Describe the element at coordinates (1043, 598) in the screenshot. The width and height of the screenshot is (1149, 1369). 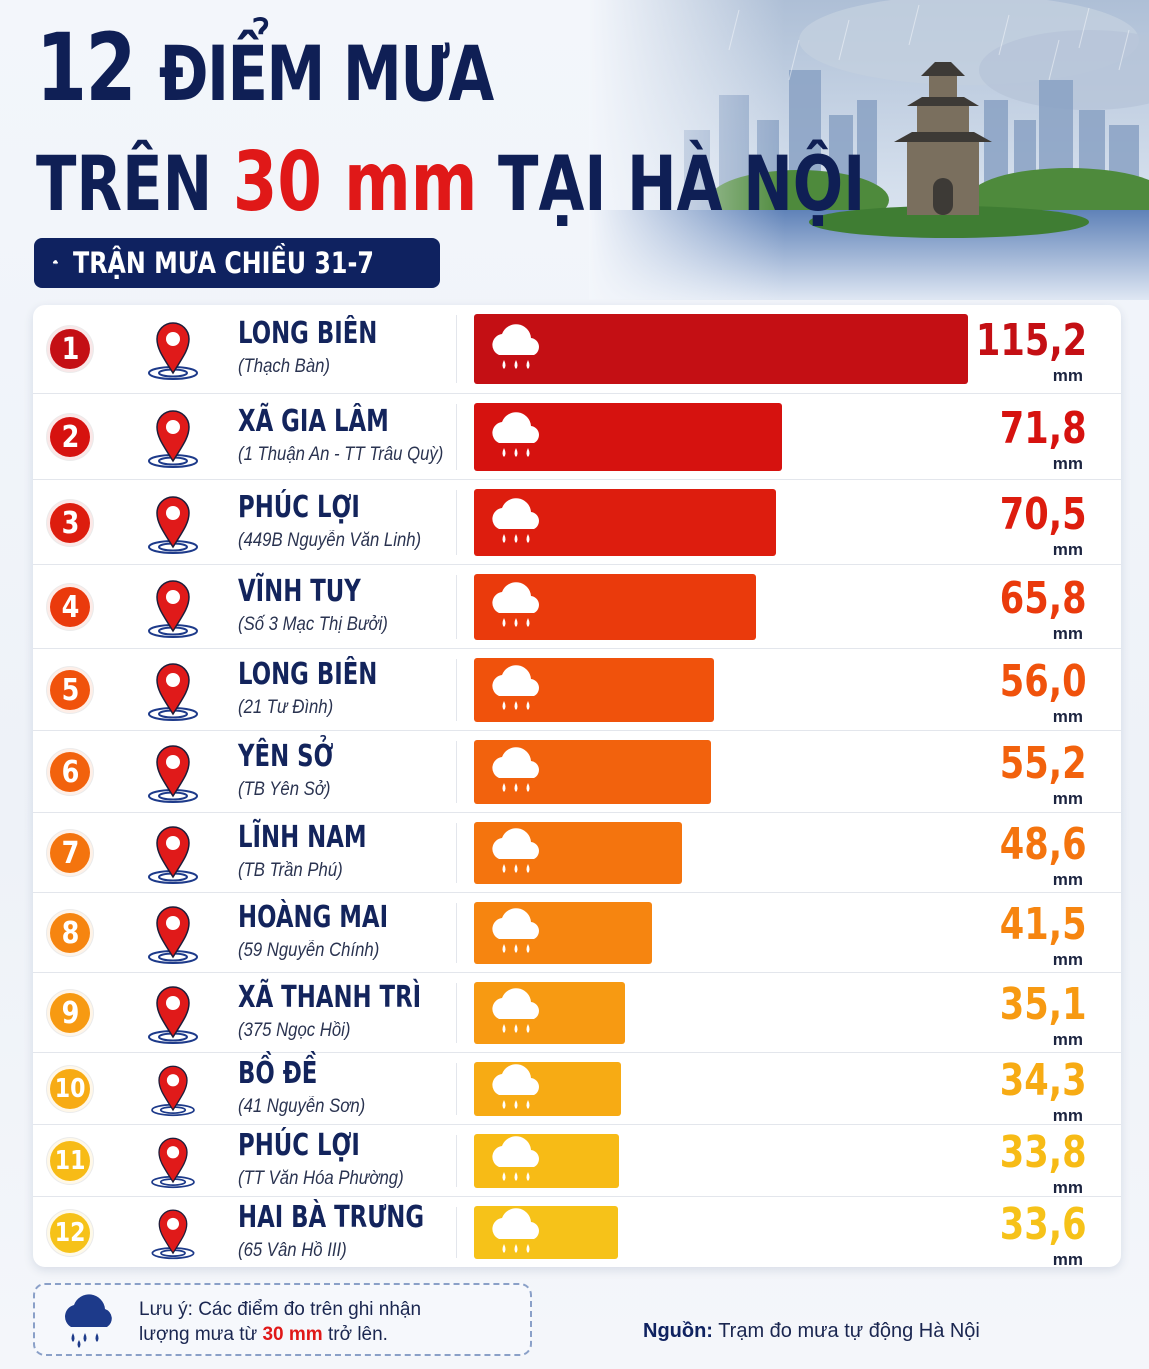
I see `value-label: 65,8` at that location.